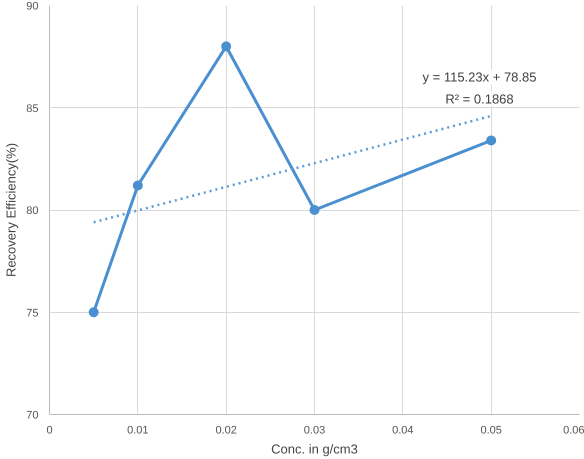 The image size is (584, 459). I want to click on y-tick-label: 90, so click(32, 6).